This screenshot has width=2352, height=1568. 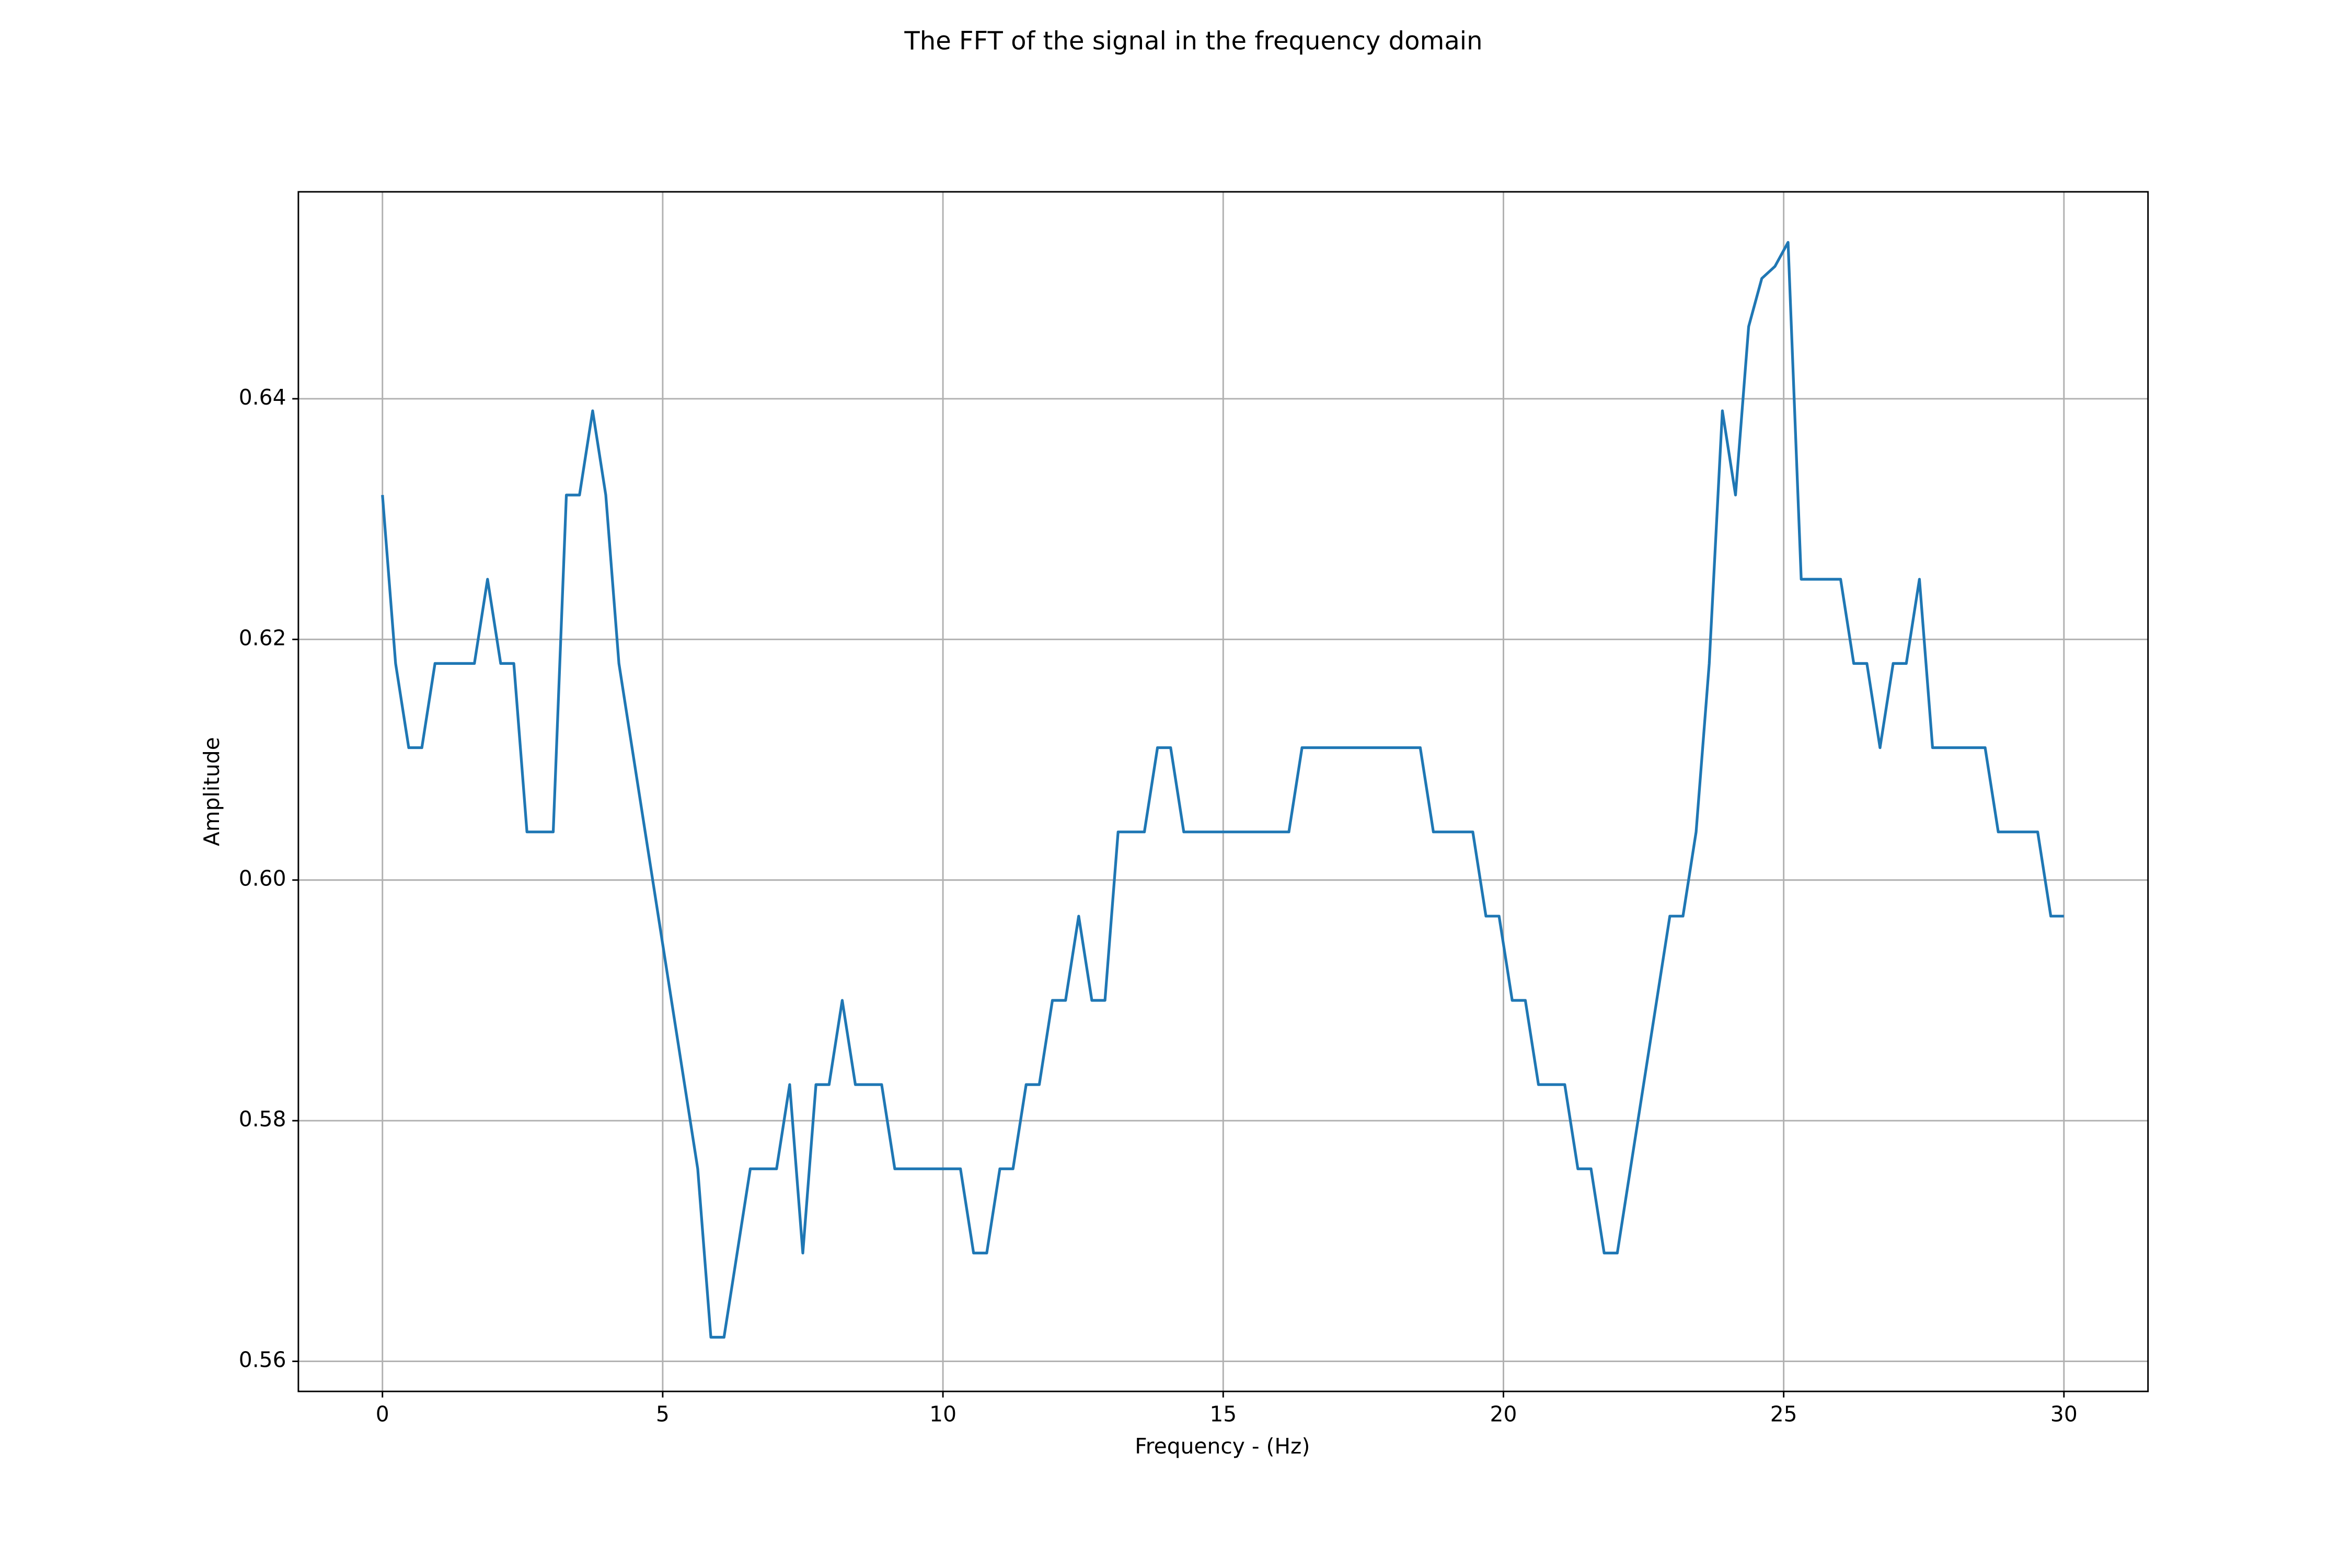 I want to click on x-tick-label: 15, so click(x=1223, y=1414).